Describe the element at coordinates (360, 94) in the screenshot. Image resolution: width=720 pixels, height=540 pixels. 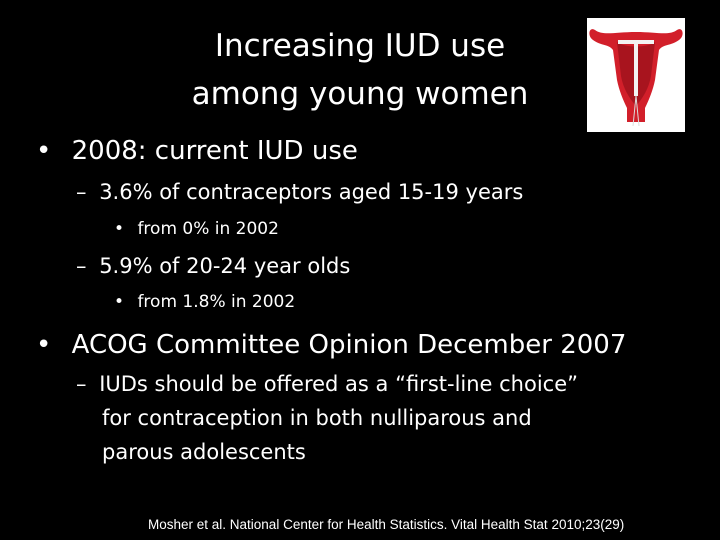
I see `title-line-2: among young women` at that location.